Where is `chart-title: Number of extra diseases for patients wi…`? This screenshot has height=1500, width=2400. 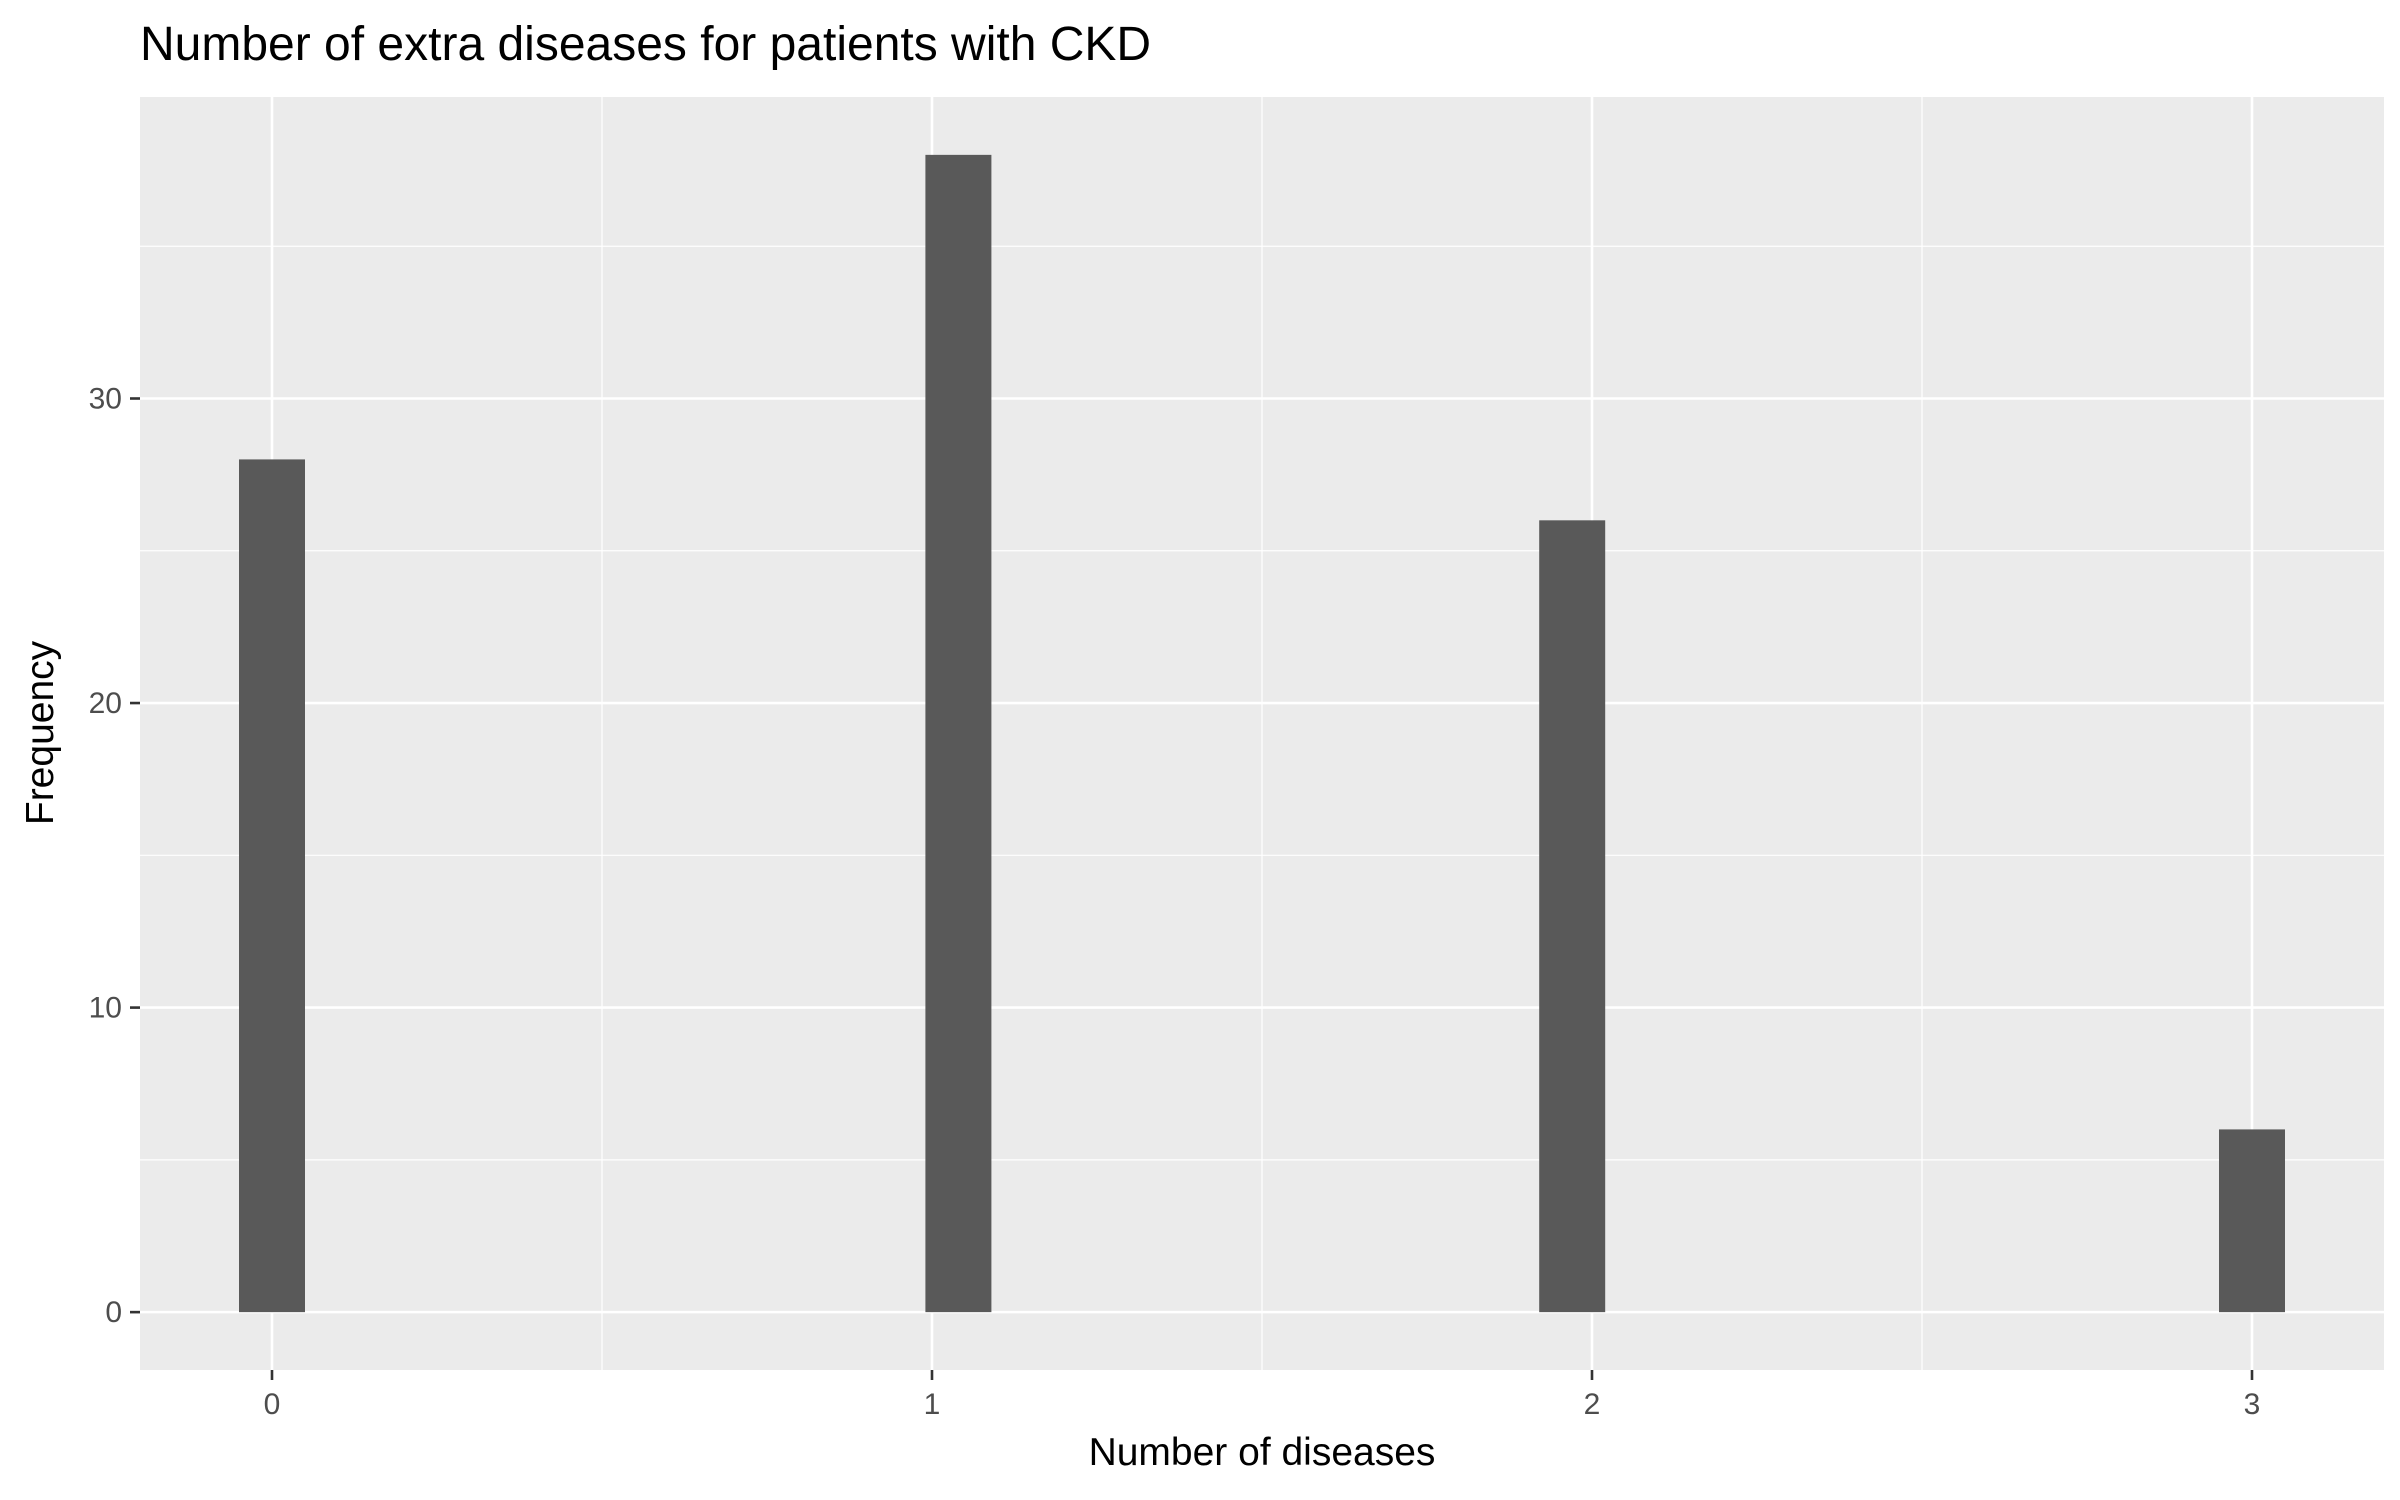
chart-title: Number of extra diseases for patients wi… is located at coordinates (645, 44).